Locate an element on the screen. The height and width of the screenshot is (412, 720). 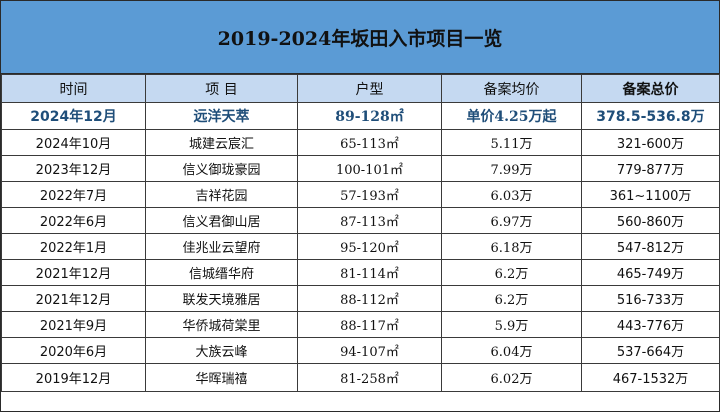
cell-project: 信义御珑豪园 is located at coordinates (221, 168).